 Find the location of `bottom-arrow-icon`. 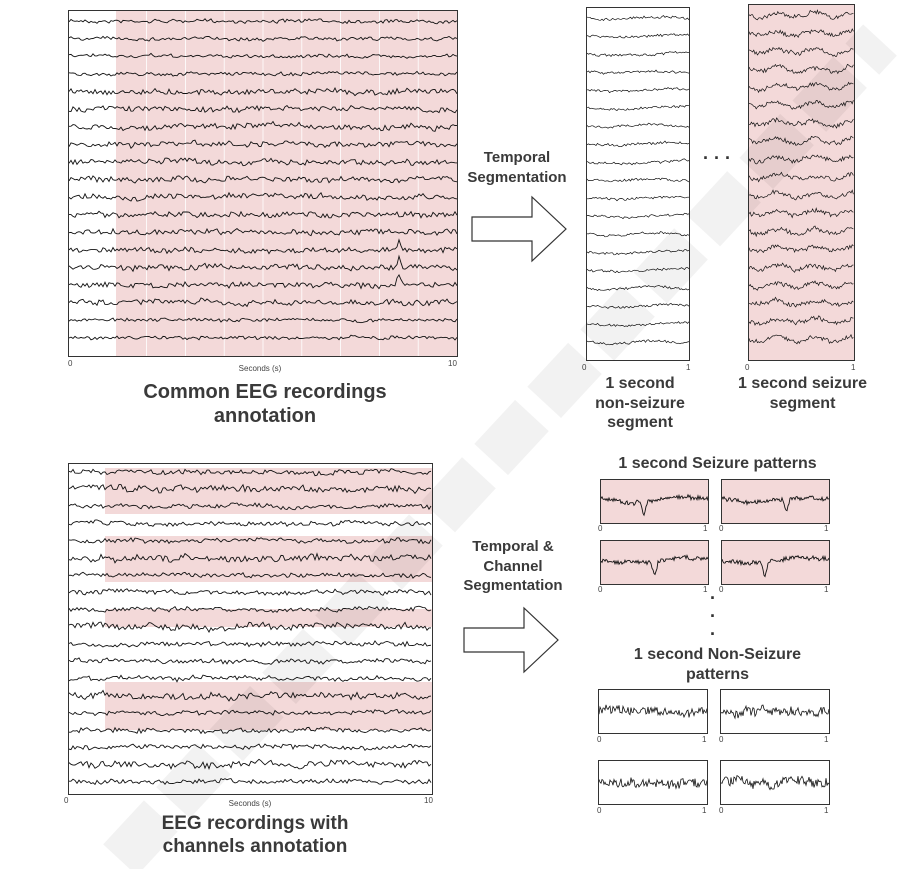

bottom-arrow-icon is located at coordinates (511, 640).